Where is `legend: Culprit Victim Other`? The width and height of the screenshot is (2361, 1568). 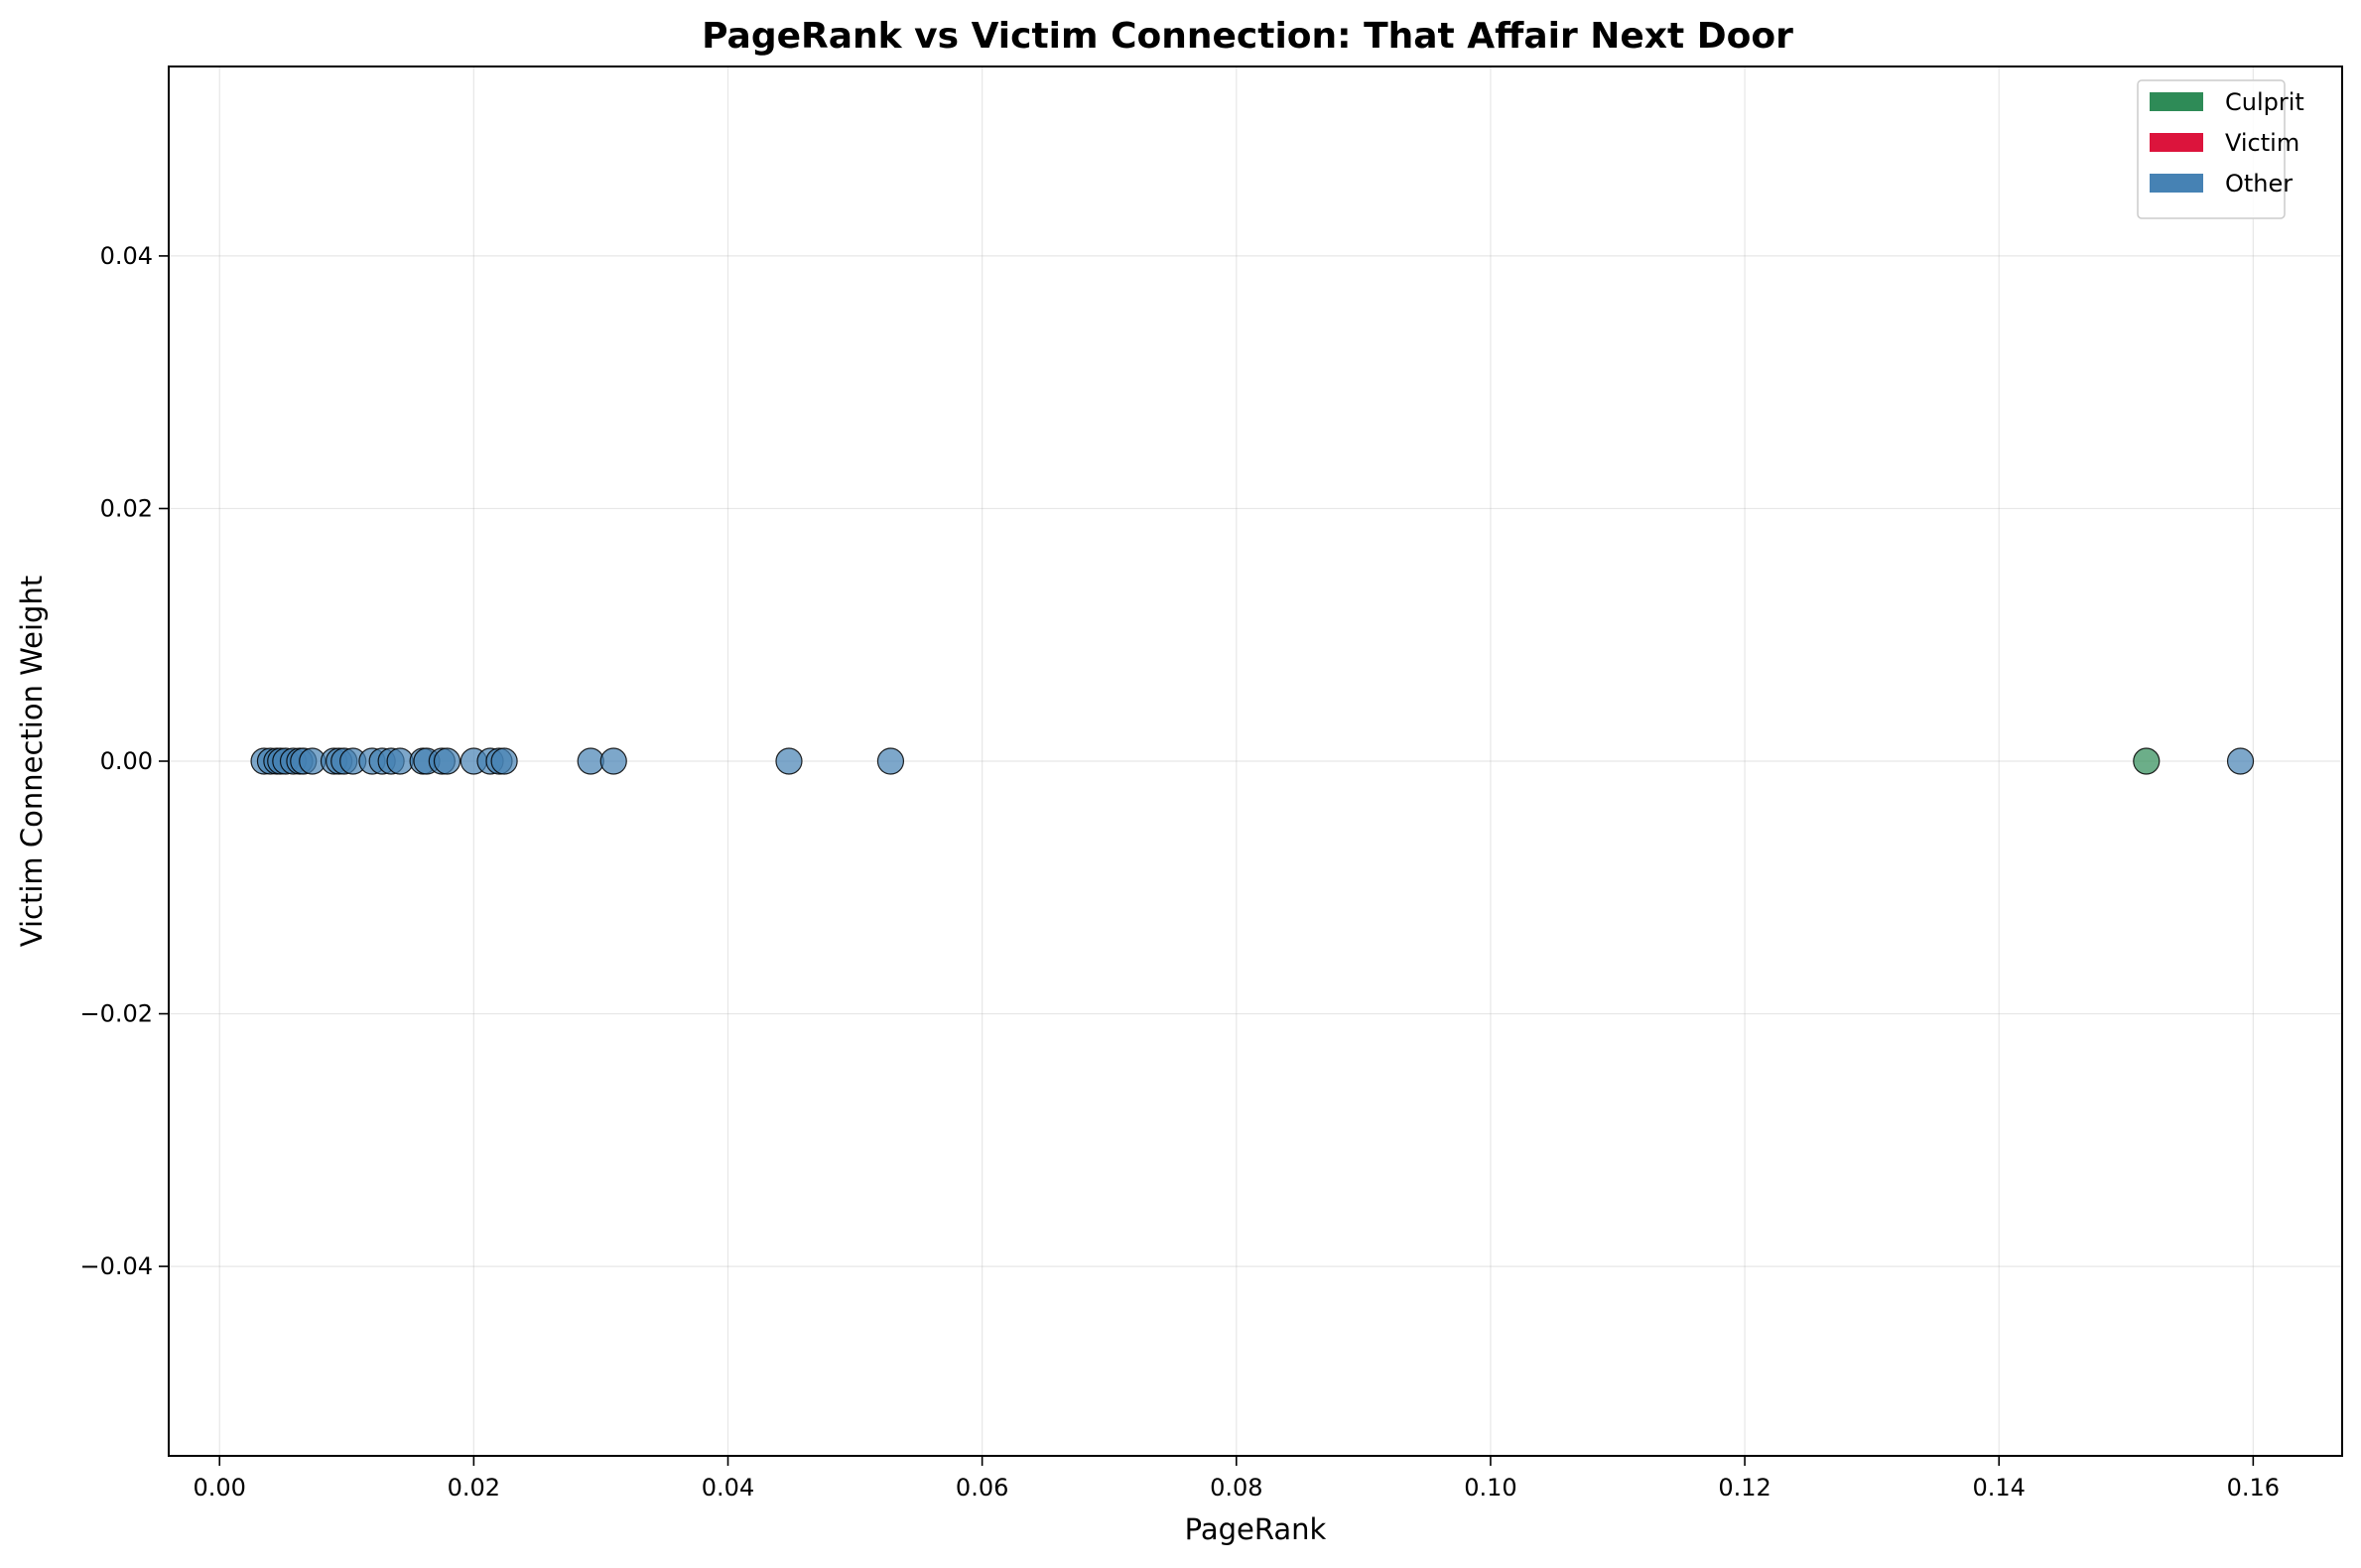 legend: Culprit Victim Other is located at coordinates (2220, 149).